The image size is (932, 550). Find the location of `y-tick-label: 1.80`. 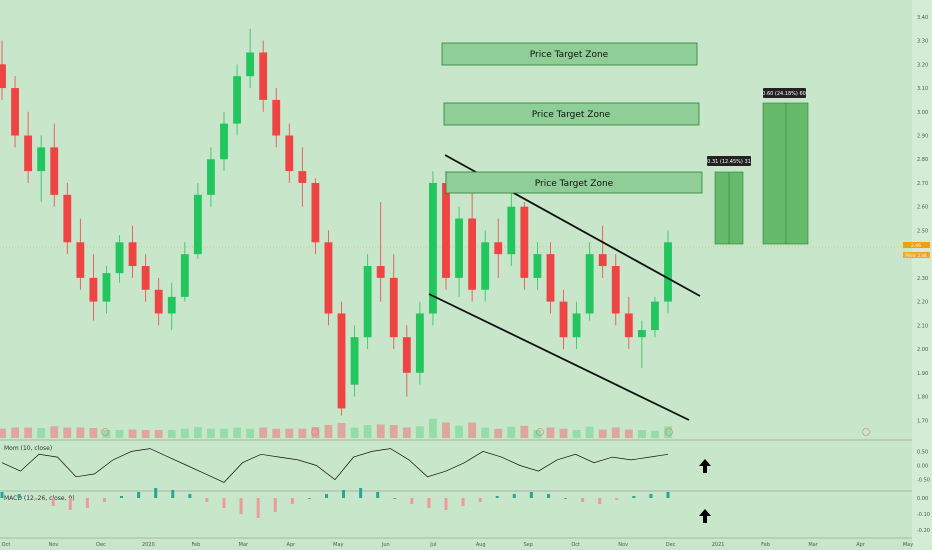

y-tick-label: 1.80 is located at coordinates (922, 398).